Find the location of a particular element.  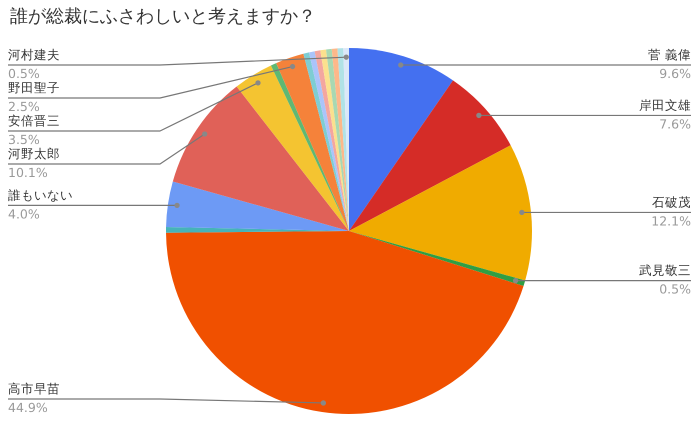

chart-title: 誰が総裁にふさわしいと考えますか？ is located at coordinates (163, 16).